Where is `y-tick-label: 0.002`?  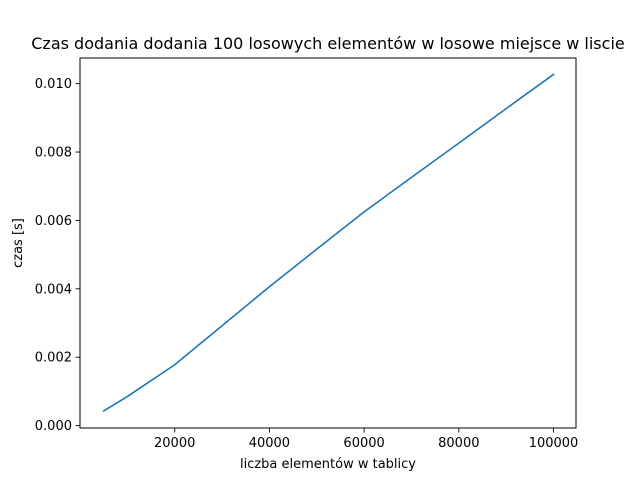
y-tick-label: 0.002 is located at coordinates (53, 358).